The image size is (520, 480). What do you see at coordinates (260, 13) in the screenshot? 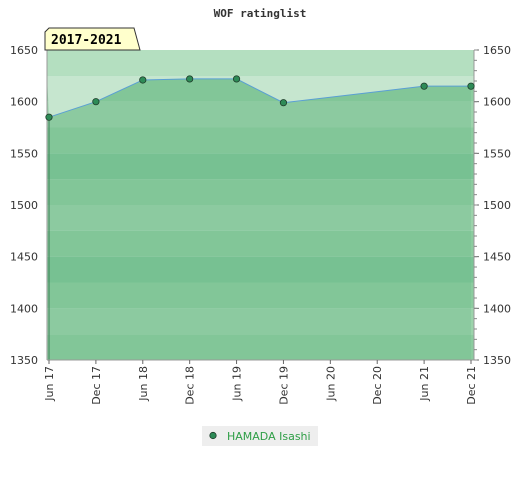
I see `chart-title: WOF ratinglist` at bounding box center [260, 13].